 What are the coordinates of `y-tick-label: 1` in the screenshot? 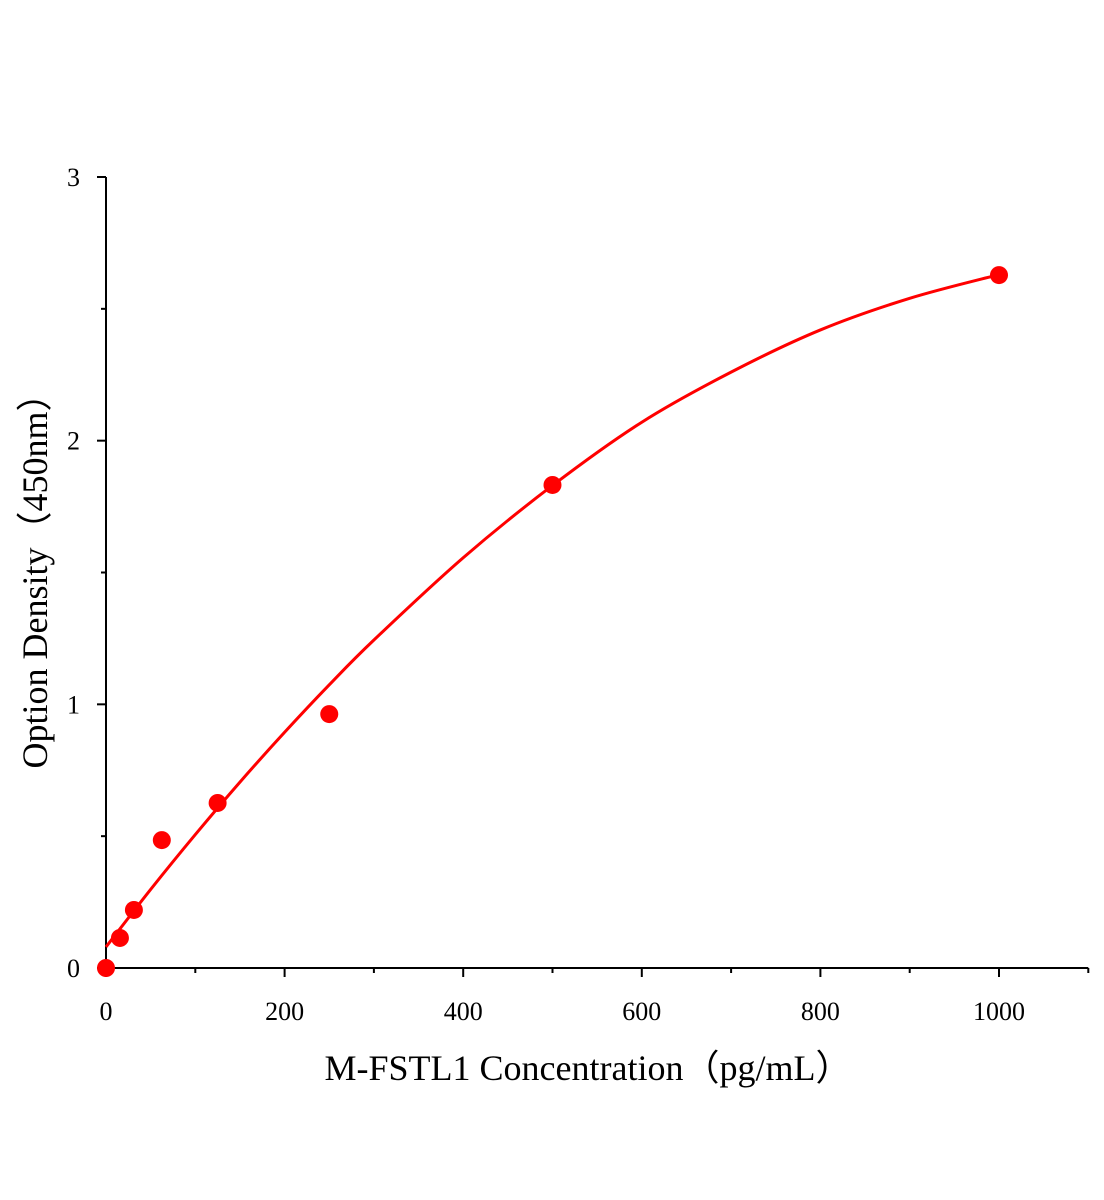 It's located at (73, 704).